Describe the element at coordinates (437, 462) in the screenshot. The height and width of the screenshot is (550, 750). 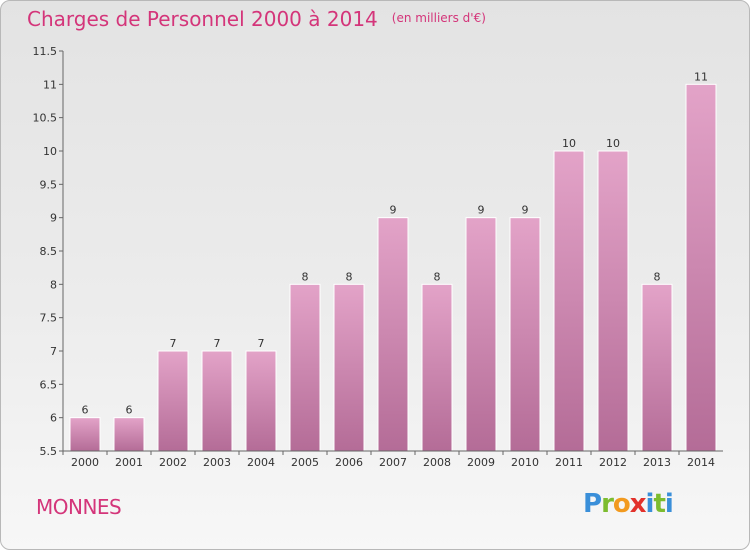
I see `x-tick-label: 2008` at that location.